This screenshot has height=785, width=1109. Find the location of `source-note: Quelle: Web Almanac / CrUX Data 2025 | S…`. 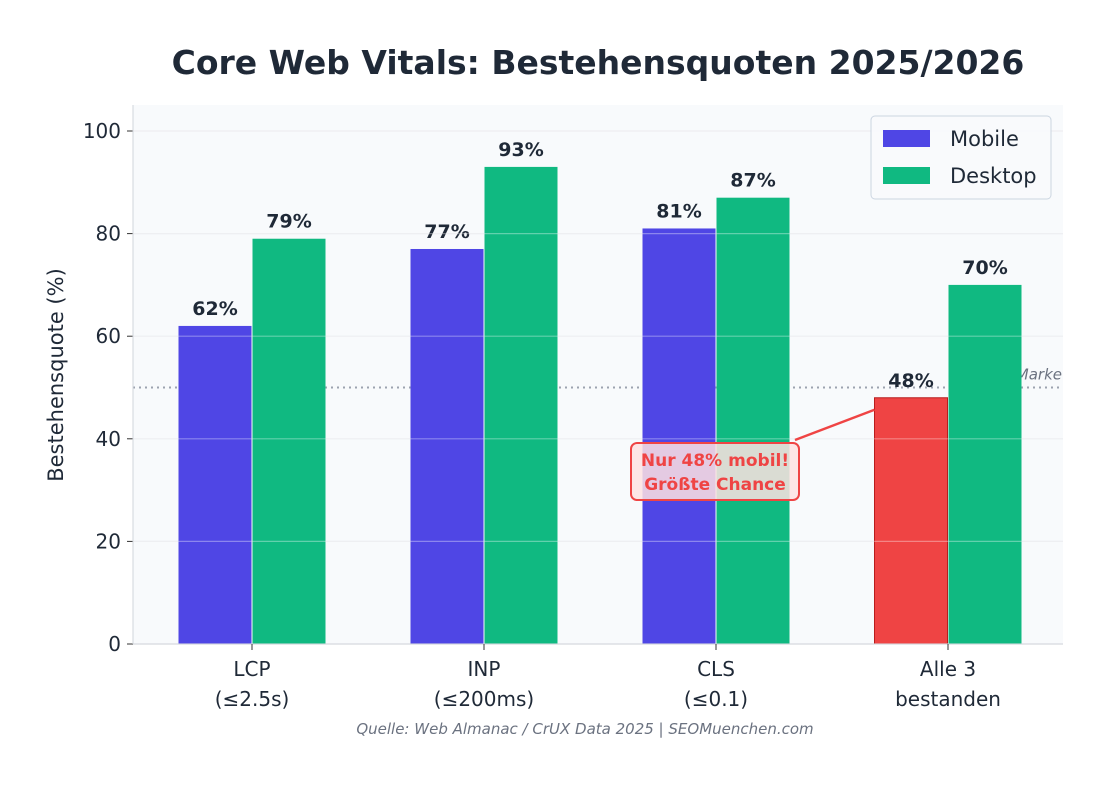

source-note: Quelle: Web Almanac / CrUX Data 2025 | S… is located at coordinates (584, 729).